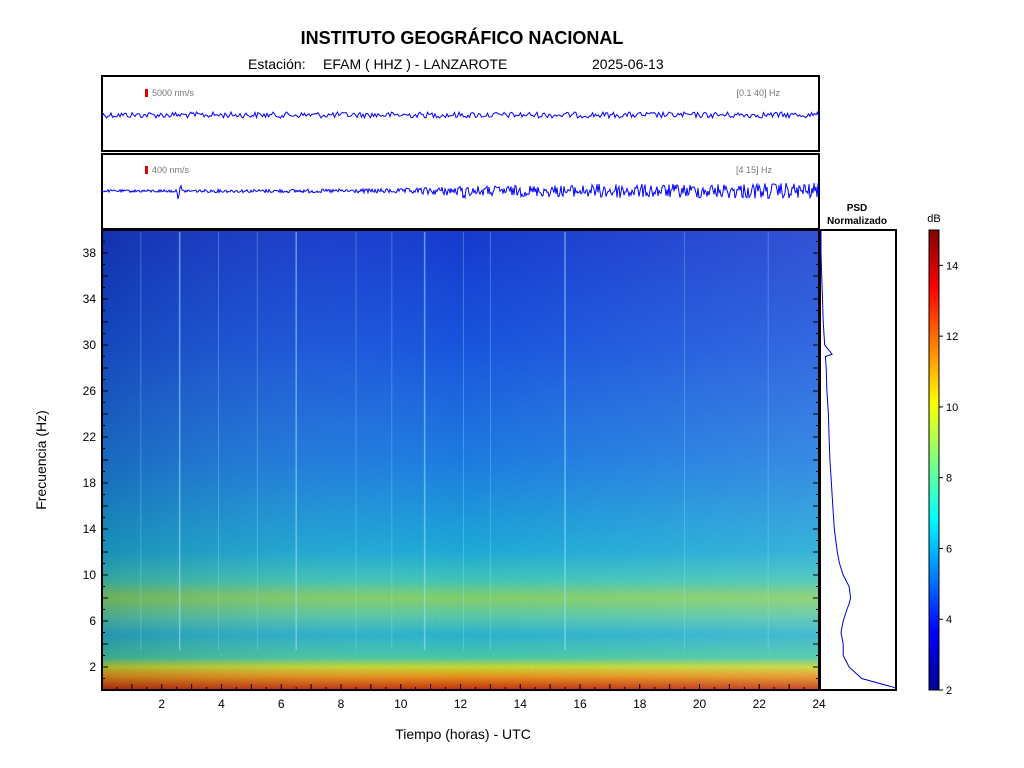 This screenshot has width=1024, height=768. Describe the element at coordinates (277, 64) in the screenshot. I see `station-prefix: Estación:` at that location.